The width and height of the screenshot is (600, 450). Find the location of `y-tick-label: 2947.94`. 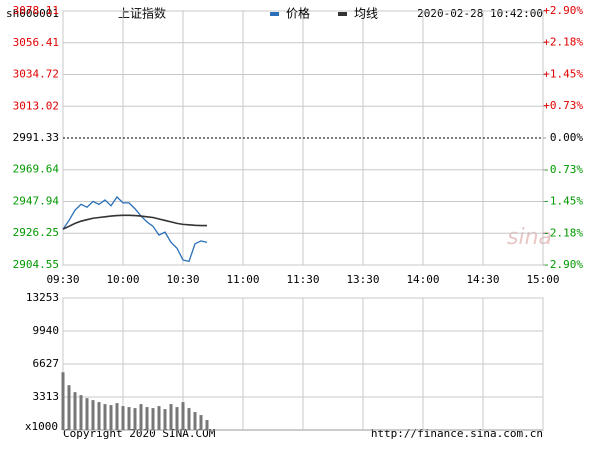

y-tick-label: 2947.94 is located at coordinates (36, 201).